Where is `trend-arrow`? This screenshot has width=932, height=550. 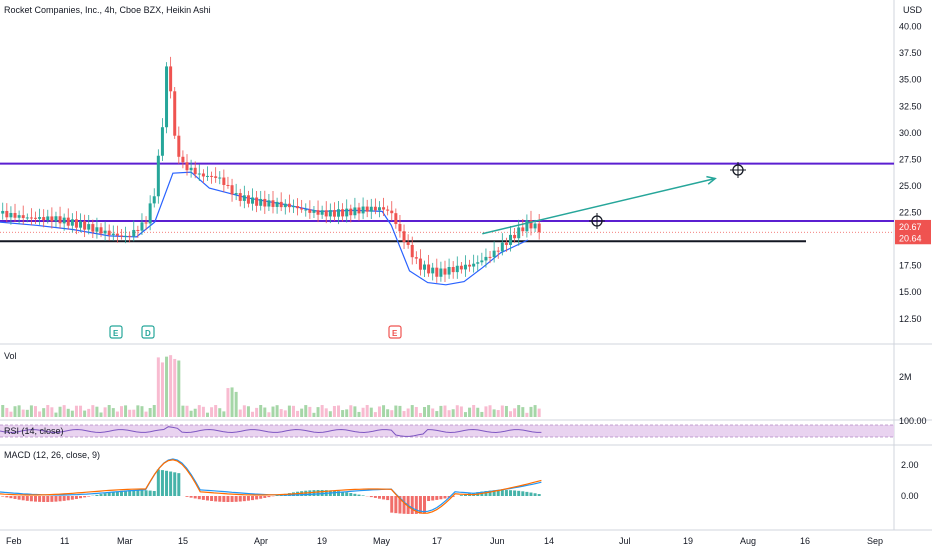
trend-arrow is located at coordinates (614, 198).